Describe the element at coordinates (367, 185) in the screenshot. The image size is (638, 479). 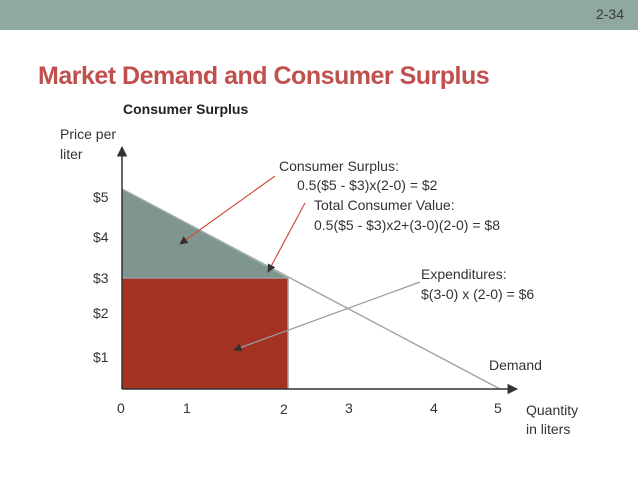
I see `consumer-surplus-formula: 0.5($5 - $3)x(2-0) = $2` at that location.